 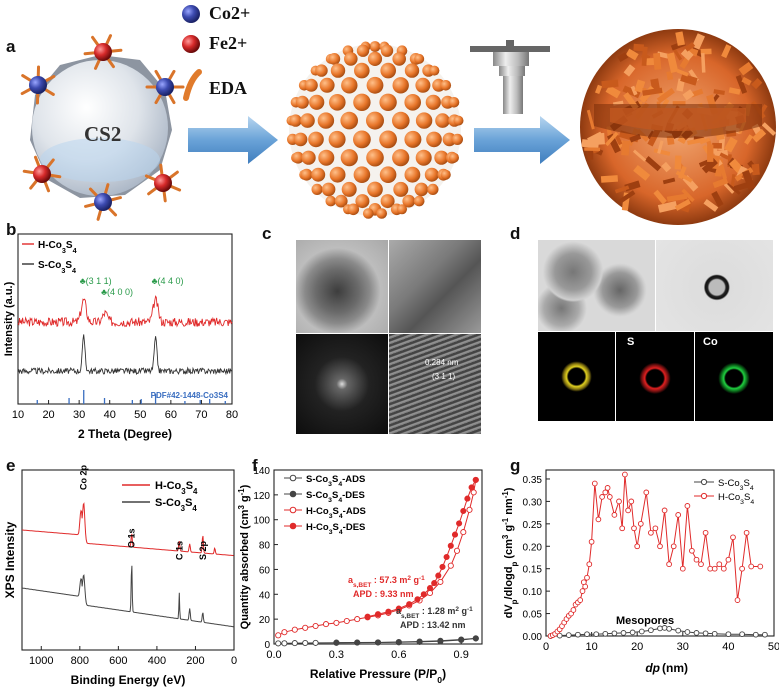 What do you see at coordinates (293, 510) in the screenshot?
I see `legend-marker` at bounding box center [293, 510].